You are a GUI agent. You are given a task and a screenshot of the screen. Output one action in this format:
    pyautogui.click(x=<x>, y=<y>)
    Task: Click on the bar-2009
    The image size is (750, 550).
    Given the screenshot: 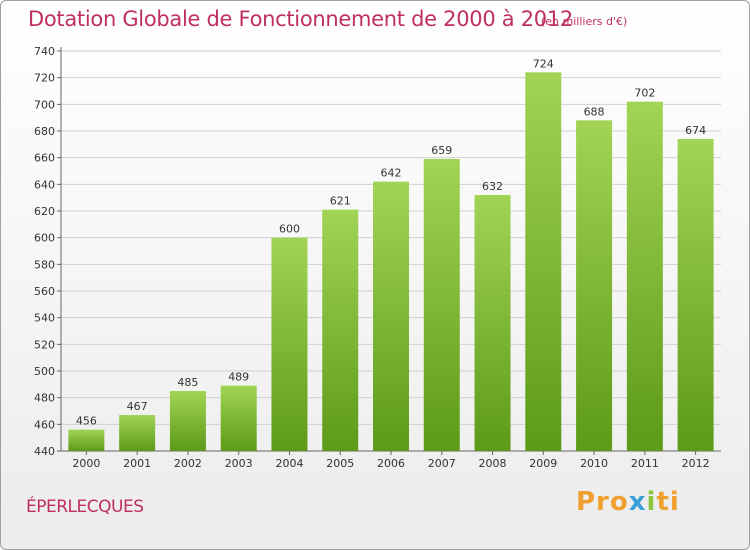 What is the action you would take?
    pyautogui.click(x=543, y=261)
    